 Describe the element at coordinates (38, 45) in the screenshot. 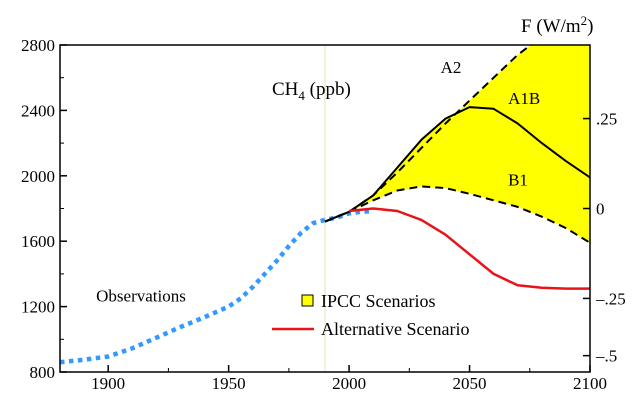

I see `y-tick-label: 2800` at that location.